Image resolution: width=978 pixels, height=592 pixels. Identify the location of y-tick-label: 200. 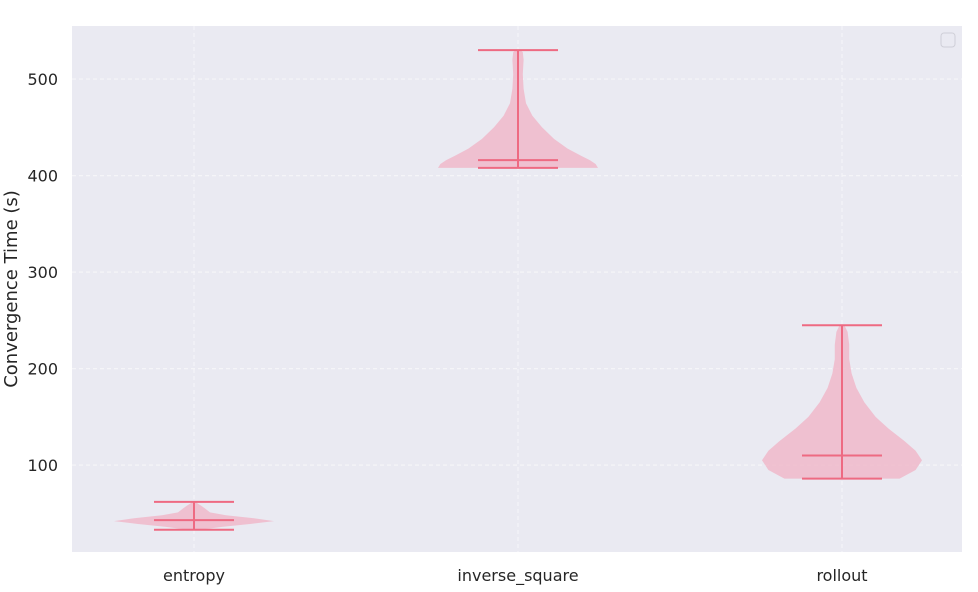
(42, 369).